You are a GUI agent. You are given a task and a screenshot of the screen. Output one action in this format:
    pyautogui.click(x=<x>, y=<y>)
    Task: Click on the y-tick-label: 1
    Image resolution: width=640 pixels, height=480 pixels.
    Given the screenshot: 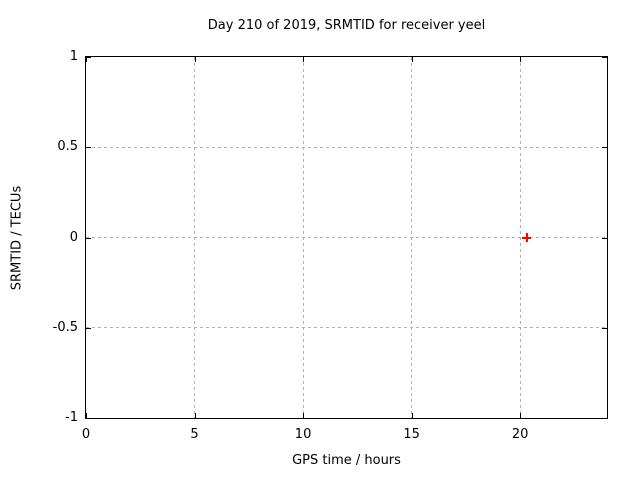 What is the action you would take?
    pyautogui.click(x=73, y=56)
    